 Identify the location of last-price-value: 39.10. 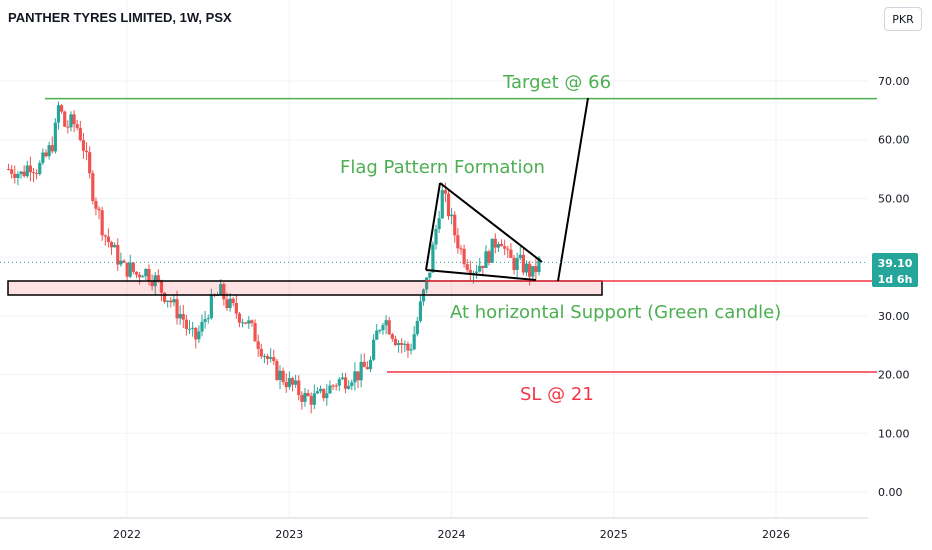
(895, 263).